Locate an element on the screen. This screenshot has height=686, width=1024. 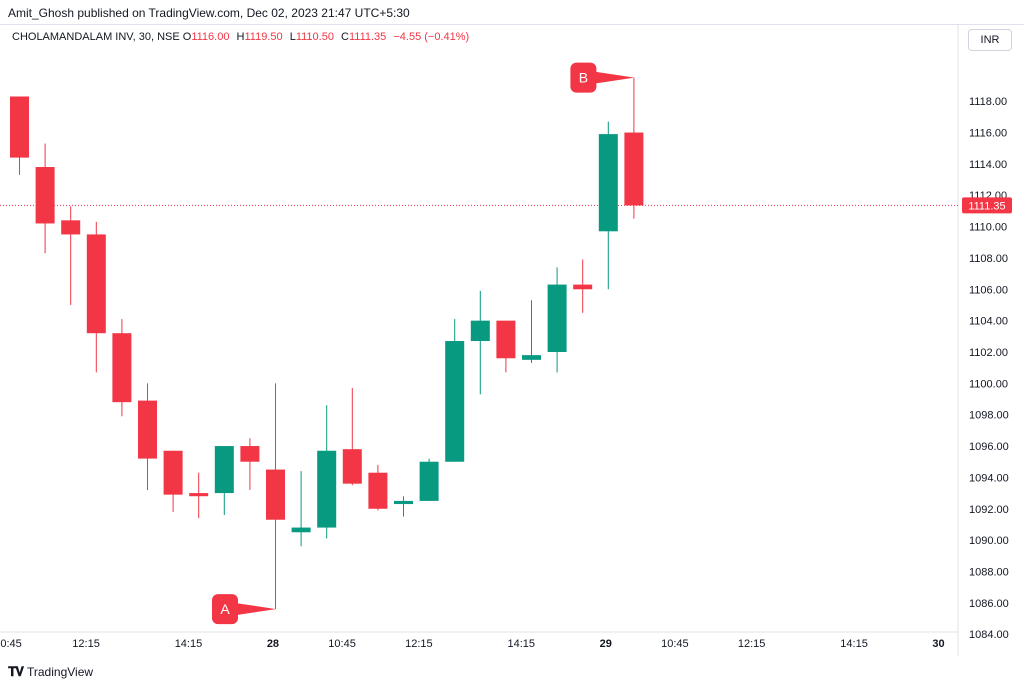
annotation-label: B is located at coordinates (583, 78).